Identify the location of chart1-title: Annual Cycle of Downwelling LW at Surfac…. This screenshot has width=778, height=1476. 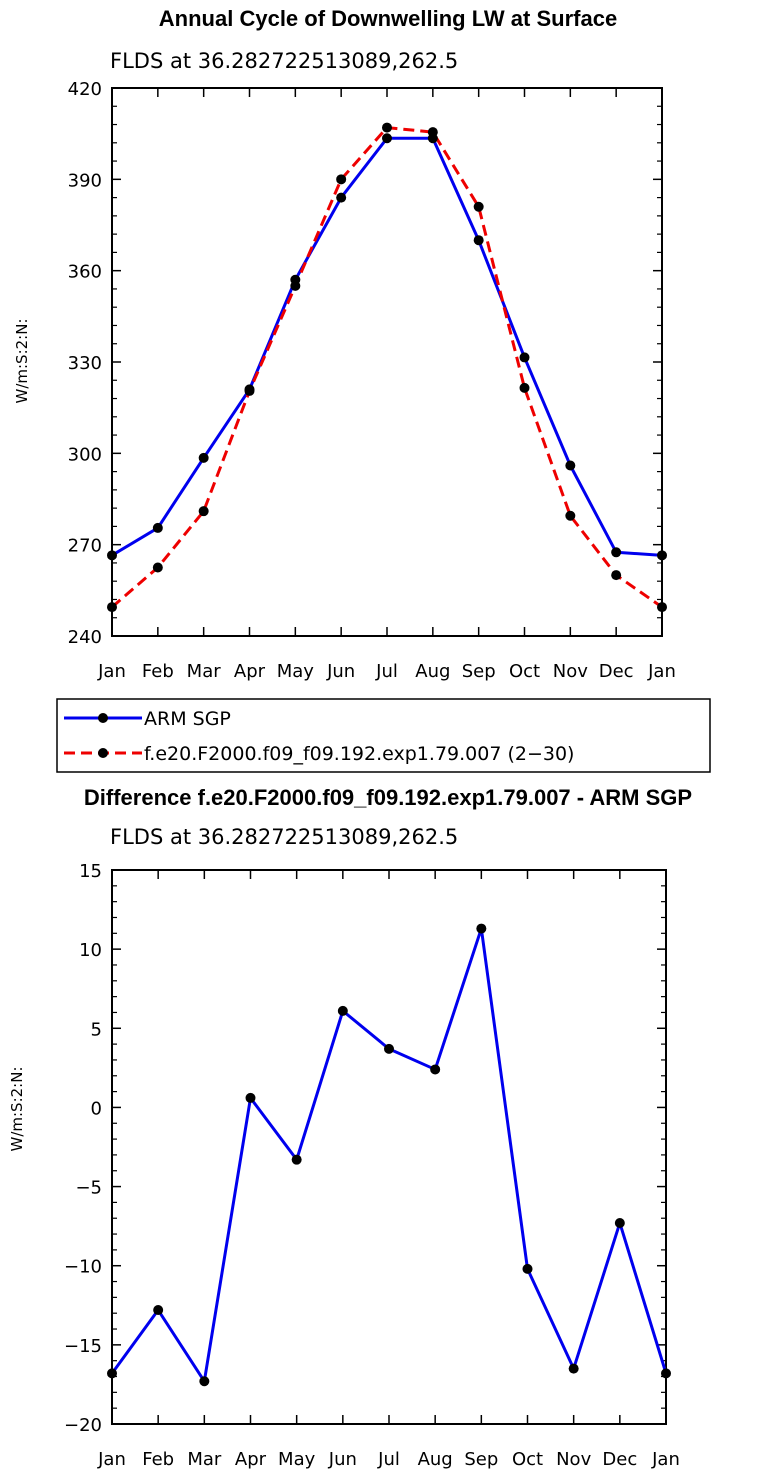
(388, 18).